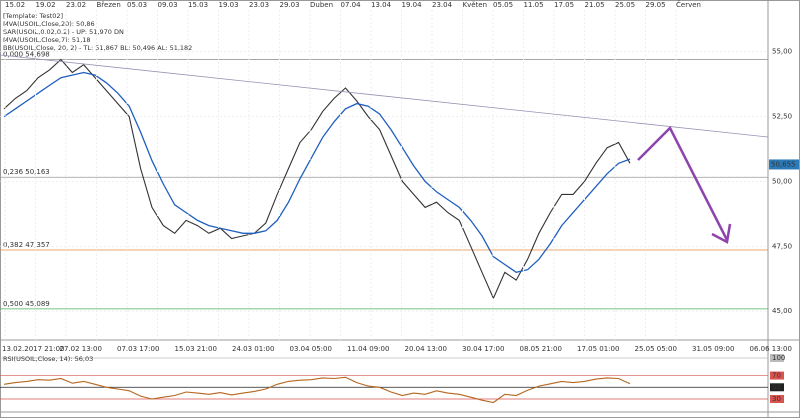  I want to click on top-time-label: 19.04, so click(412, 5).